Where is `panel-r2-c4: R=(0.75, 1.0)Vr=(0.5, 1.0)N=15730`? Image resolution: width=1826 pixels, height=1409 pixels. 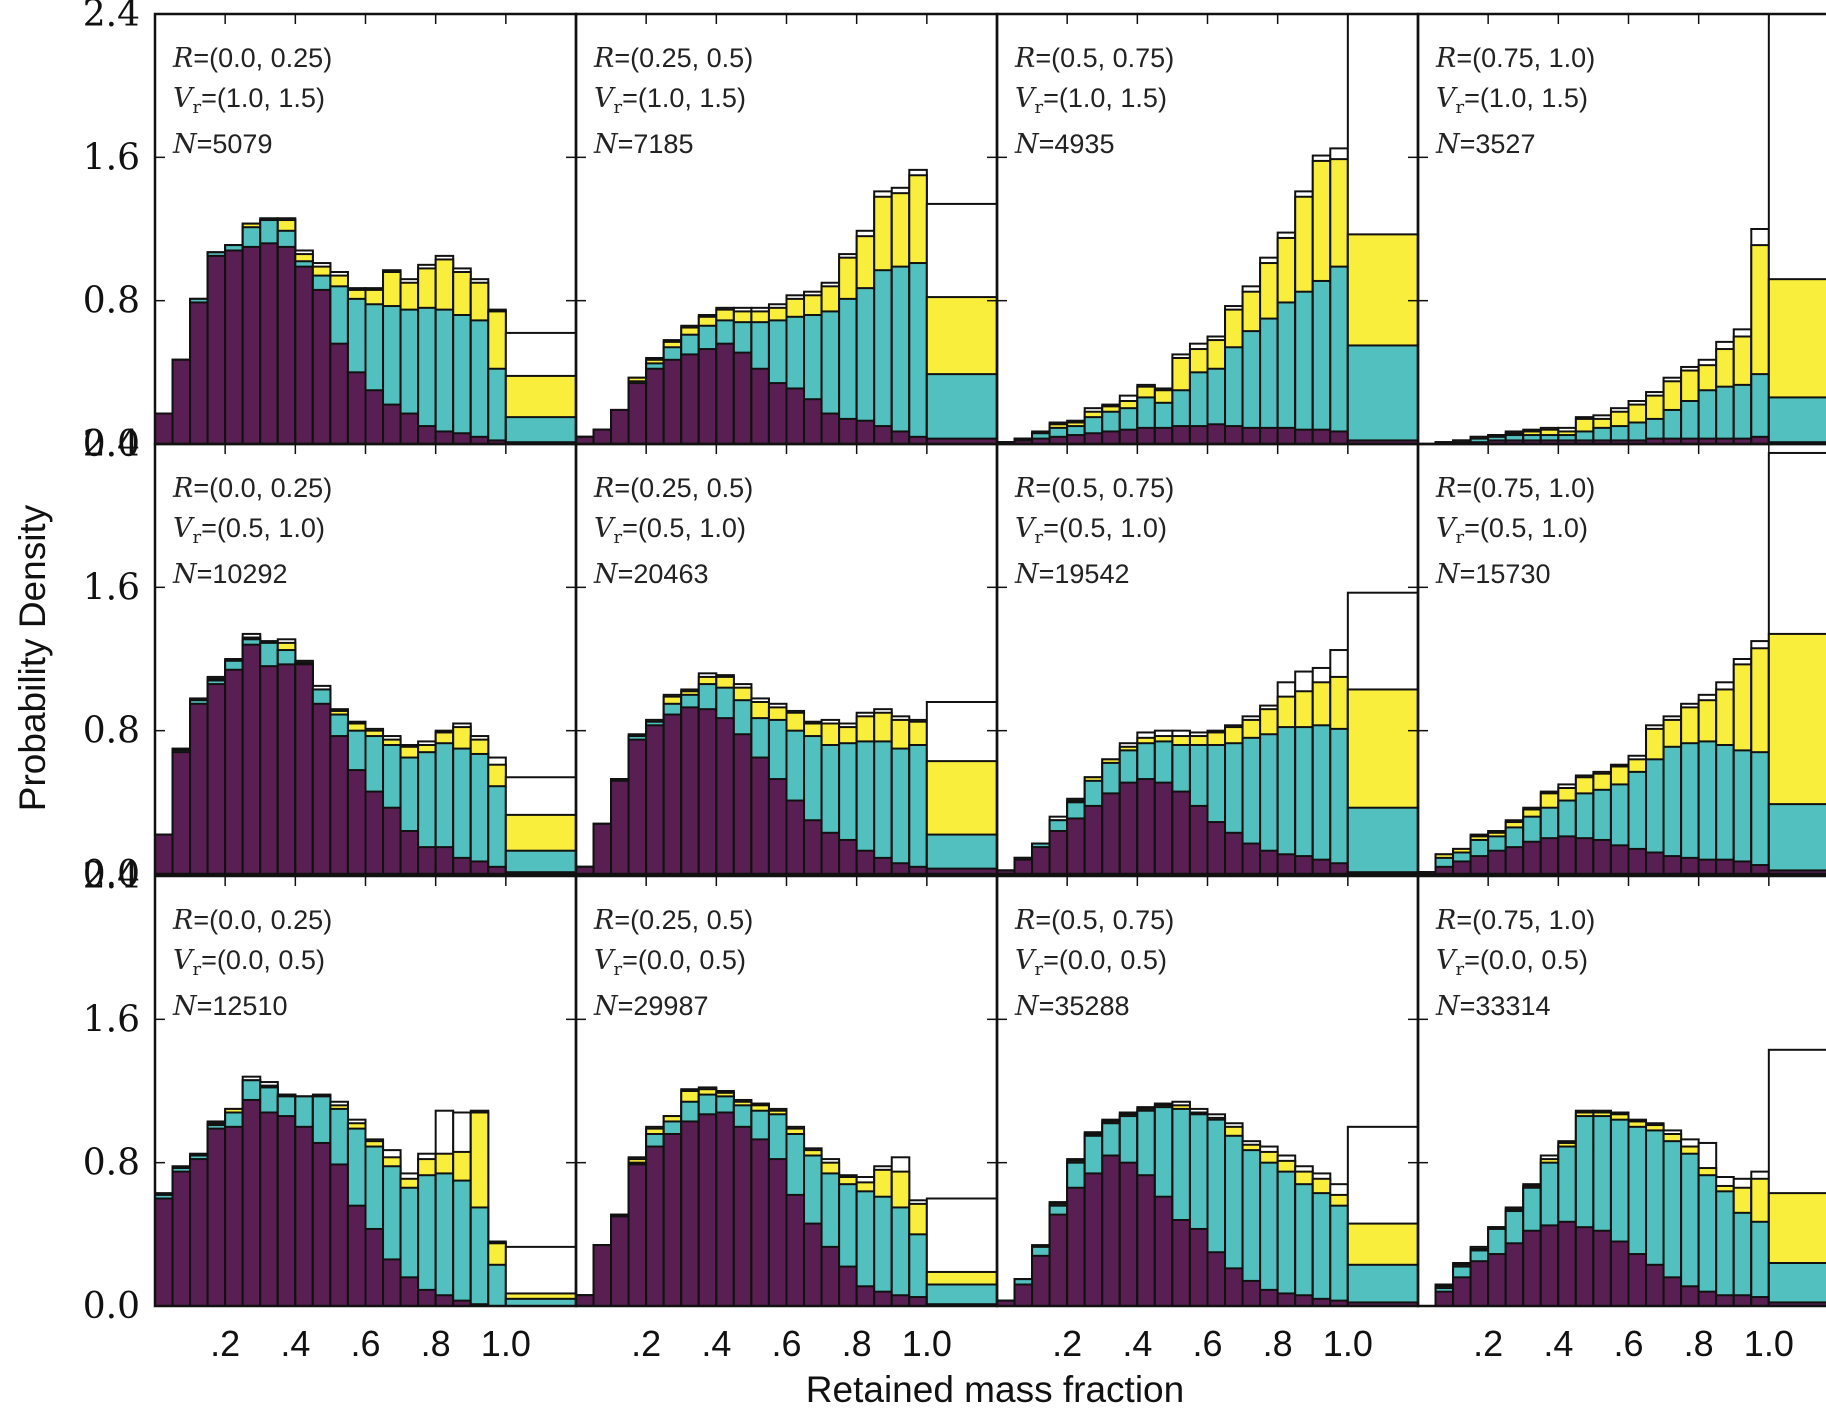
panel-r2-c4: R=(0.75, 1.0)Vr=(0.5, 1.0)N=15730 is located at coordinates (1621, 659).